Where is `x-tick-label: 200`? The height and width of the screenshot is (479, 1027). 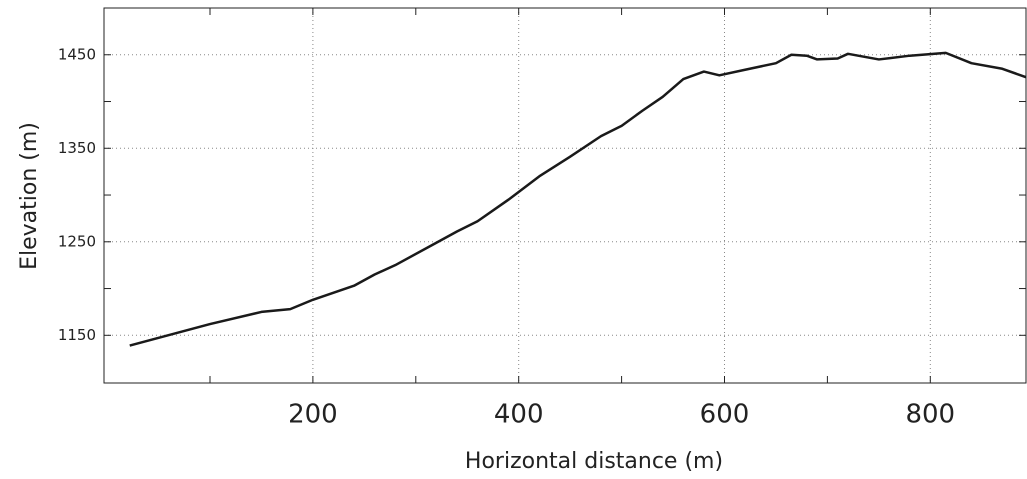 x-tick-label: 200 is located at coordinates (313, 415).